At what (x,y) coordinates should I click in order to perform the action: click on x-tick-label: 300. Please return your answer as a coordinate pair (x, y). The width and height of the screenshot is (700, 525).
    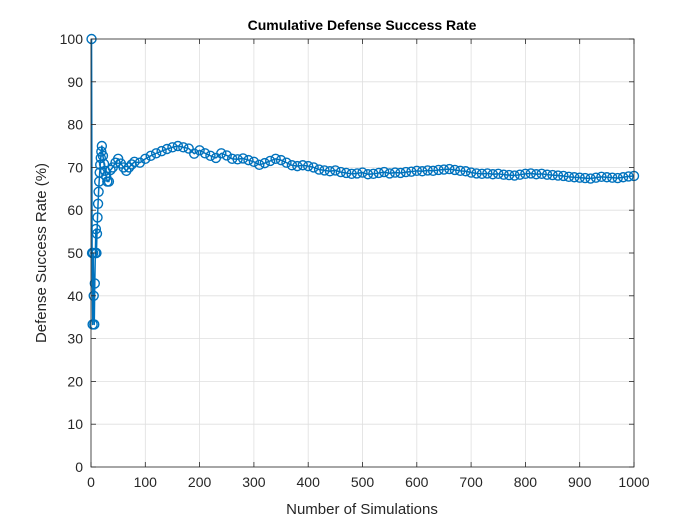
    Looking at the image, I should click on (254, 482).